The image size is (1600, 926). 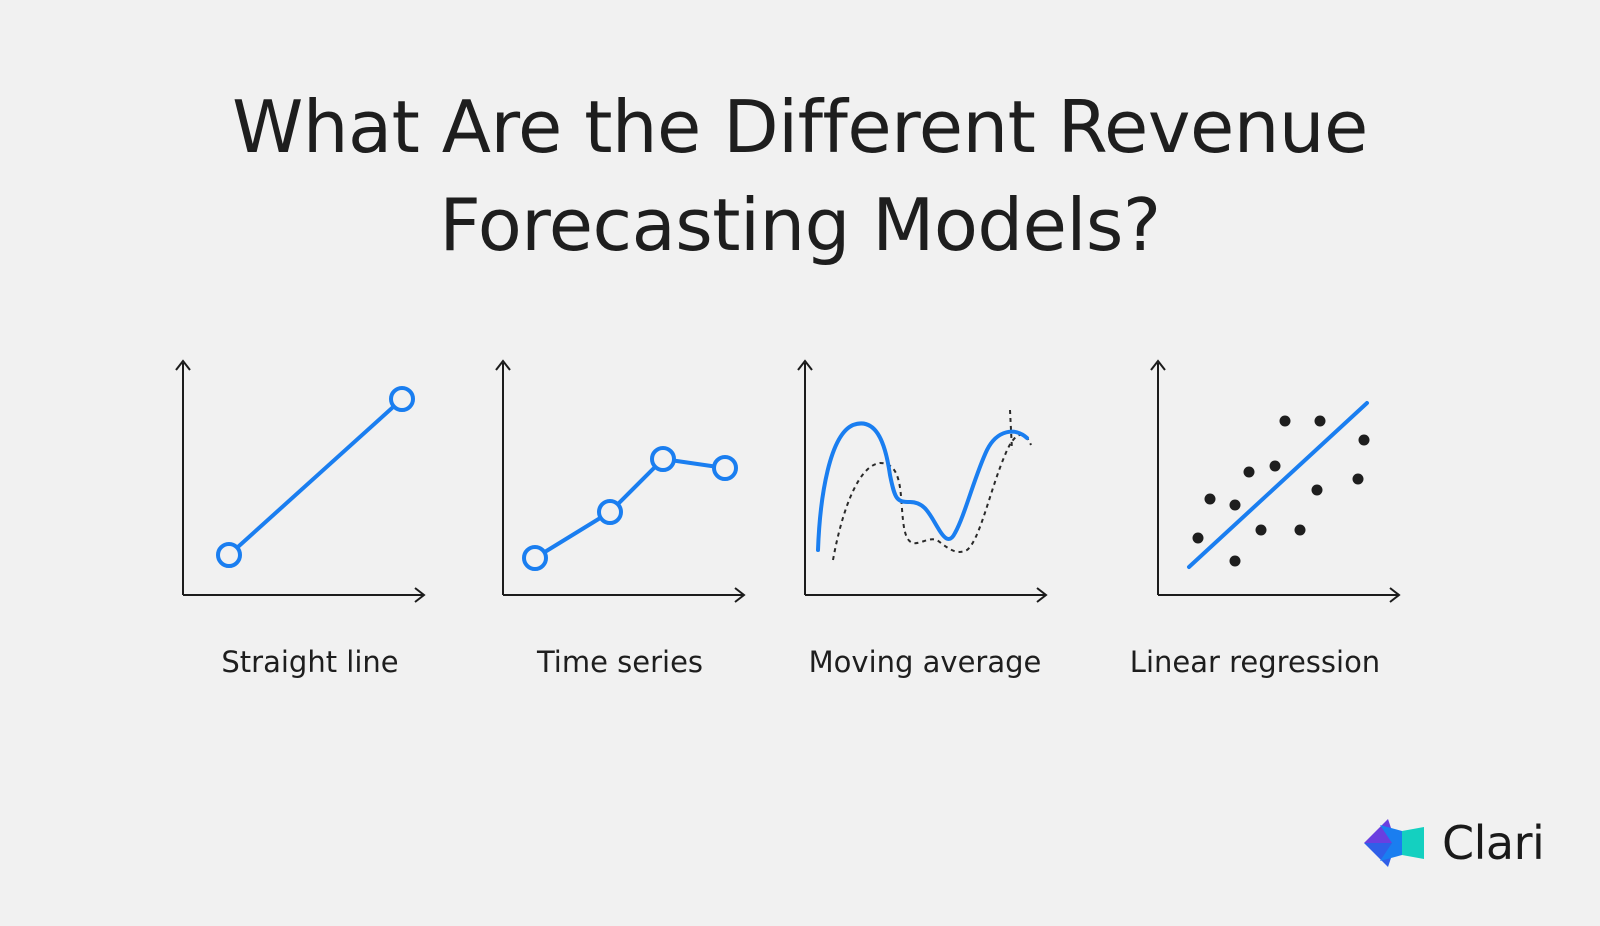 What do you see at coordinates (1255, 662) in the screenshot?
I see `model-label: Linear regression` at bounding box center [1255, 662].